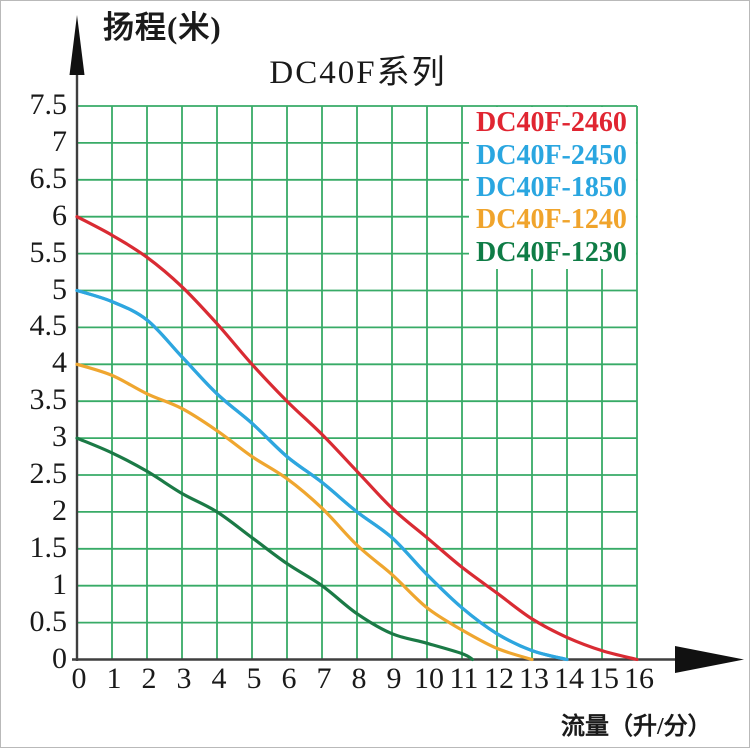 Image resolution: width=750 pixels, height=748 pixels. Describe the element at coordinates (114, 678) in the screenshot. I see `x-tick-label-1: 1` at that location.